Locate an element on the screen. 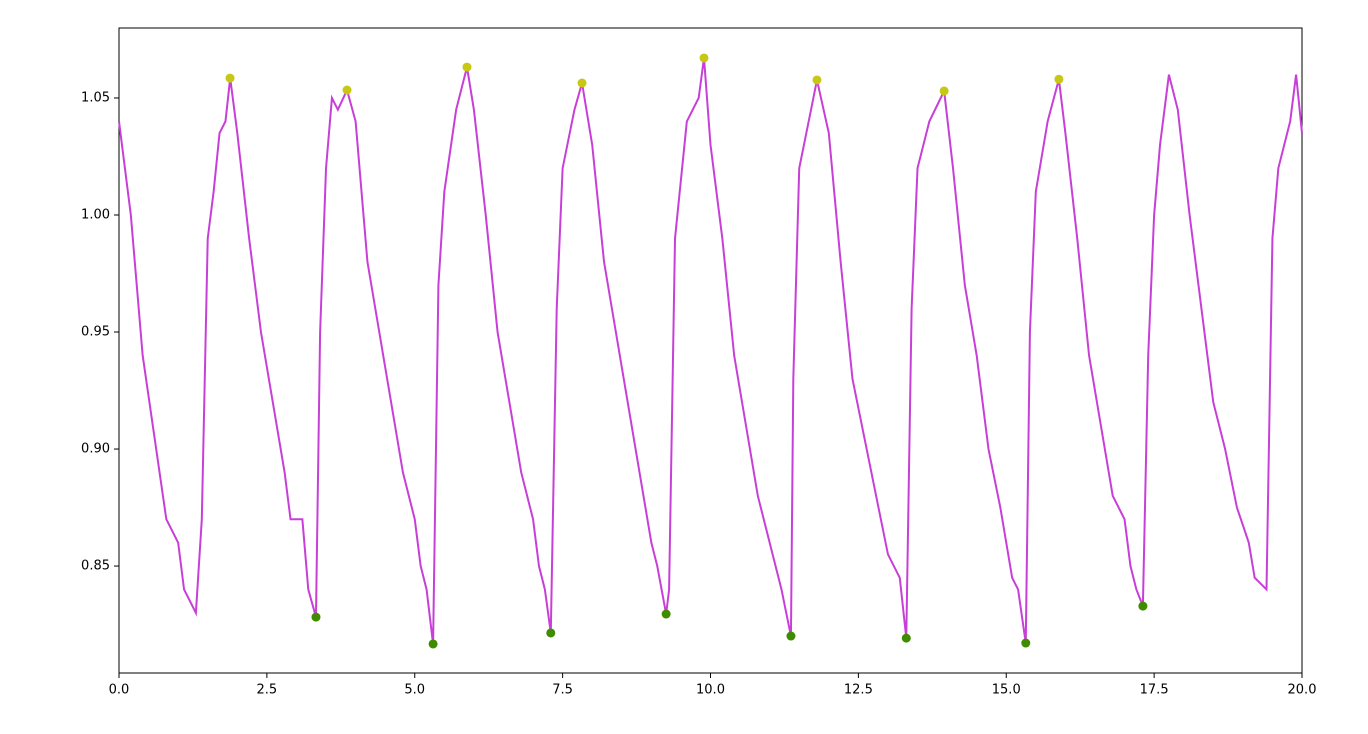 Image resolution: width=1368 pixels, height=734 pixels. x-tick-label: 7.5 is located at coordinates (562, 690).